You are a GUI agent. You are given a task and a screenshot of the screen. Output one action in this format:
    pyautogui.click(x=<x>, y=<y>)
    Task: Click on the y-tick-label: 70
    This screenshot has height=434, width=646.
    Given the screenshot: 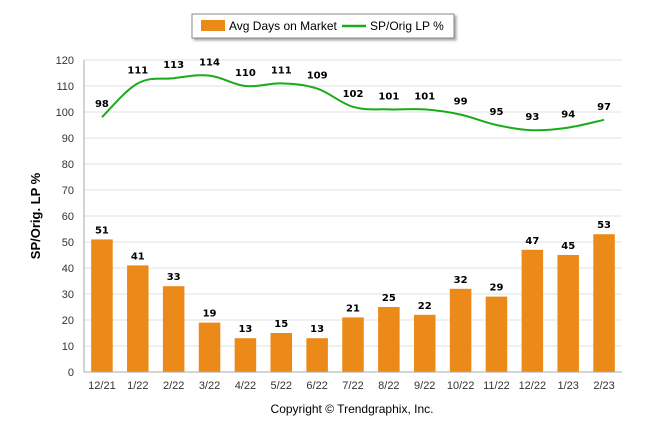 What is the action you would take?
    pyautogui.click(x=68, y=191)
    